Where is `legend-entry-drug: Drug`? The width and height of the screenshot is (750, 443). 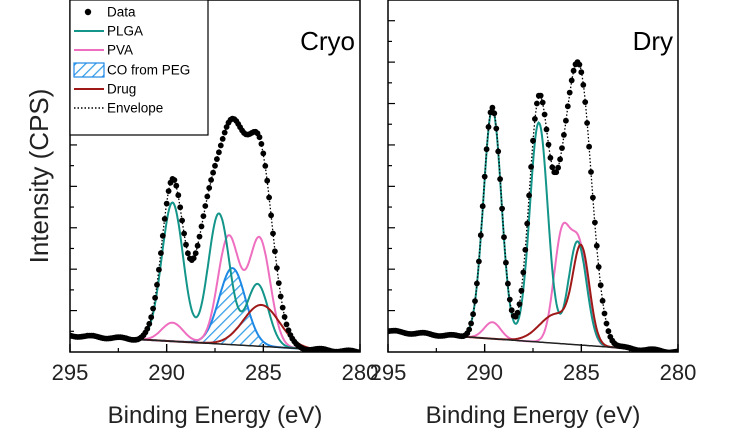
legend-entry-drug: Drug is located at coordinates (105, 89).